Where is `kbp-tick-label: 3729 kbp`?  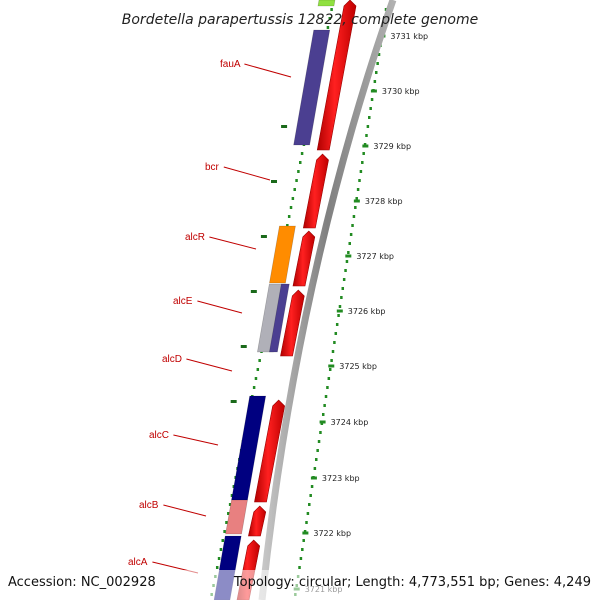
kbp-tick-label: 3729 kbp is located at coordinates (392, 146).